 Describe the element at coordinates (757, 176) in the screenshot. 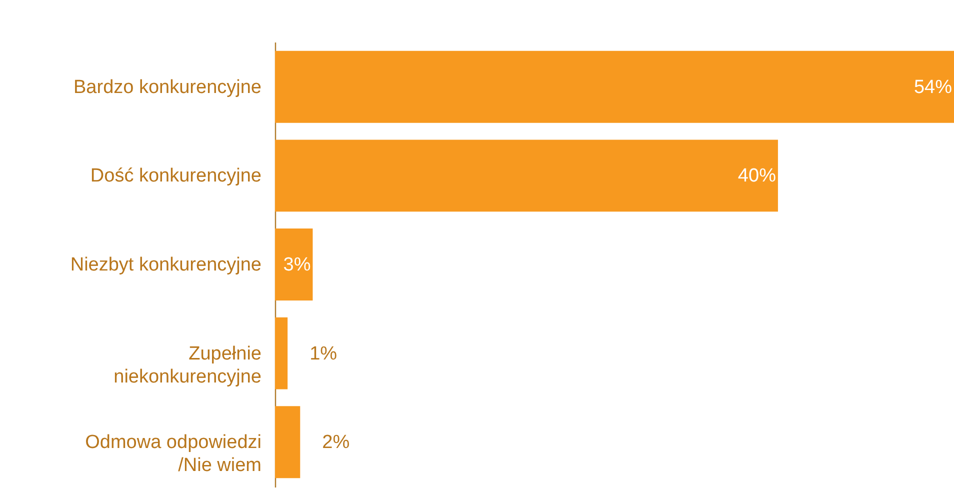

I see `data-label: 40%` at that location.